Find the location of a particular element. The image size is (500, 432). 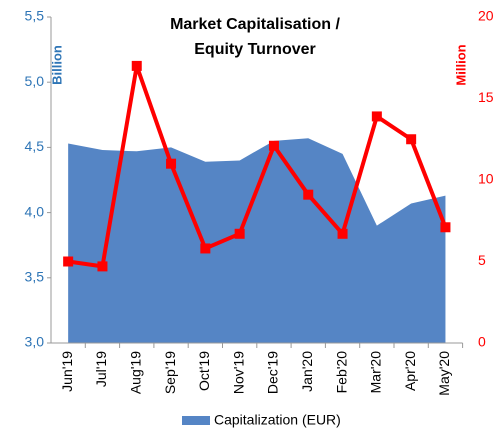

x-tick-label: Jun'19 is located at coordinates (67, 371).